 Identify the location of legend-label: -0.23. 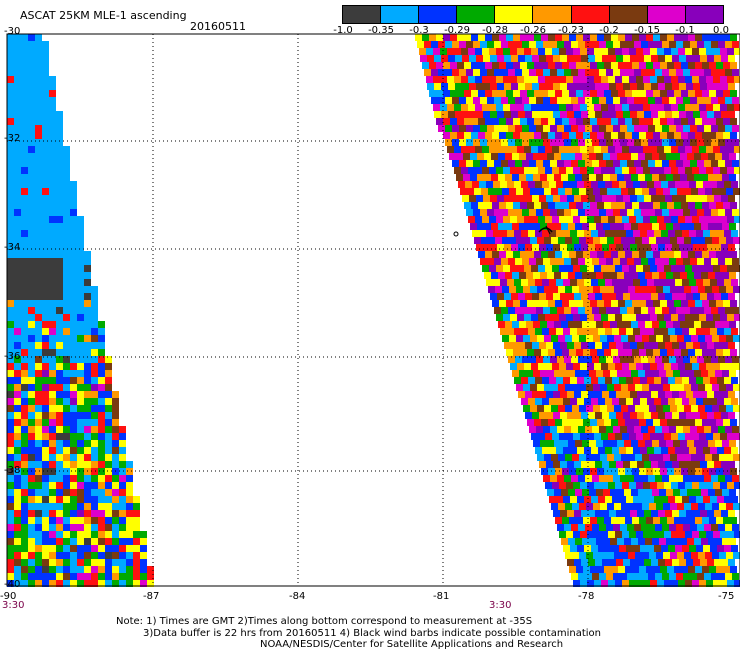
(571, 30).